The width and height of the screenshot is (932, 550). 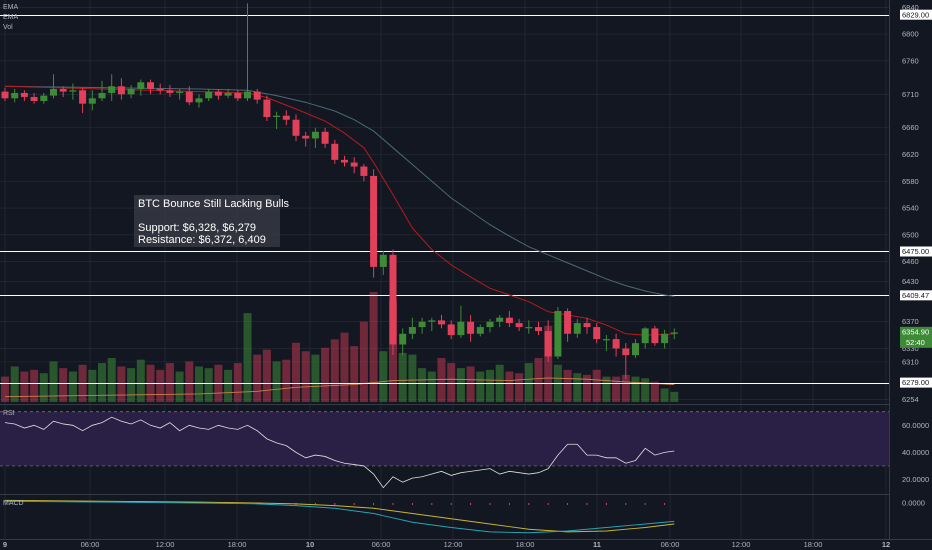 What do you see at coordinates (916, 14) in the screenshot?
I see `level-price-tag` at bounding box center [916, 14].